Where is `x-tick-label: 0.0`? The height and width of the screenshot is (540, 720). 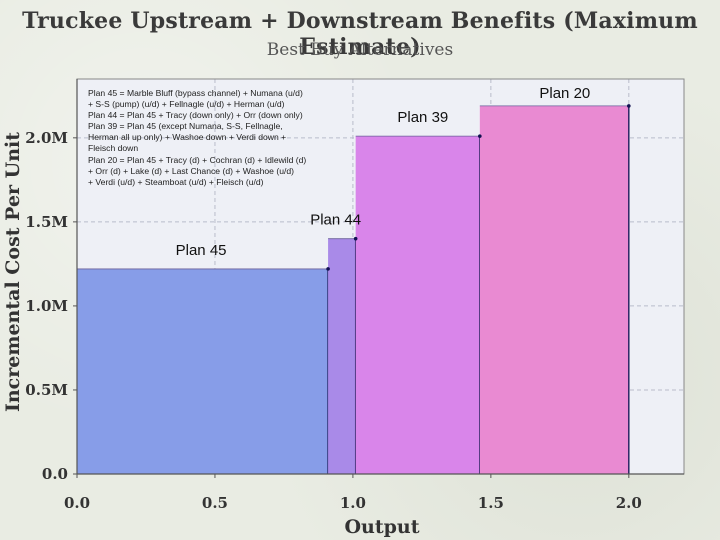 x-tick-label: 0.0 is located at coordinates (77, 503).